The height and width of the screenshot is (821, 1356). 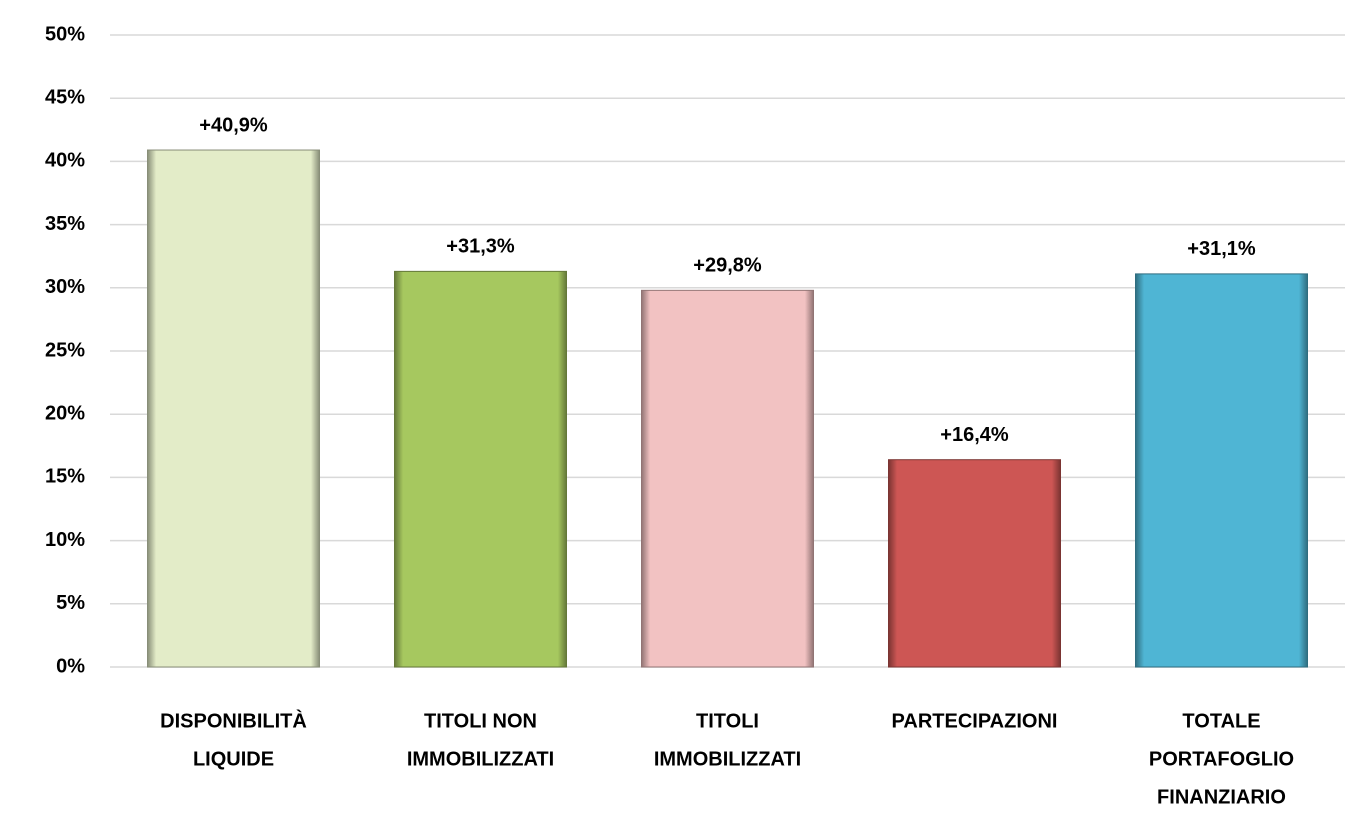 What do you see at coordinates (1221, 249) in the screenshot?
I see `data-label: +31,1%` at bounding box center [1221, 249].